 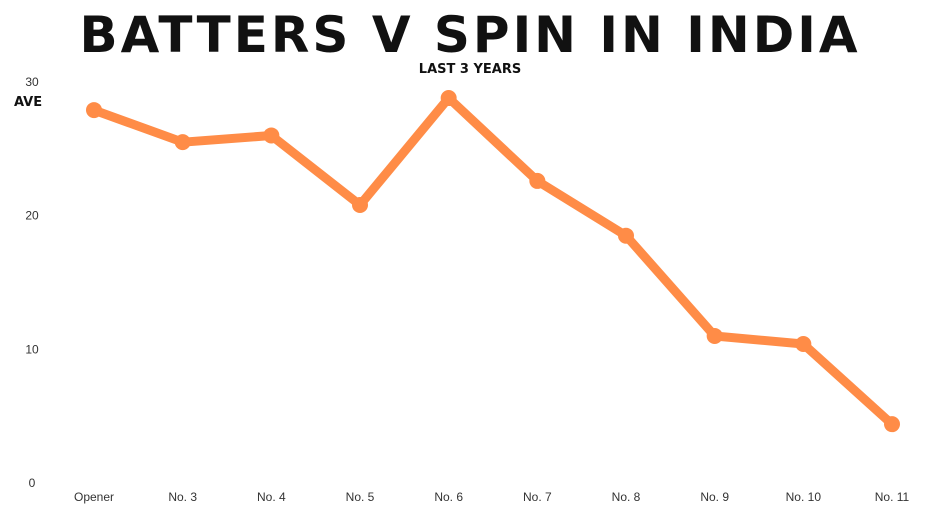 I want to click on y-tick-label: 30, so click(x=32, y=82).